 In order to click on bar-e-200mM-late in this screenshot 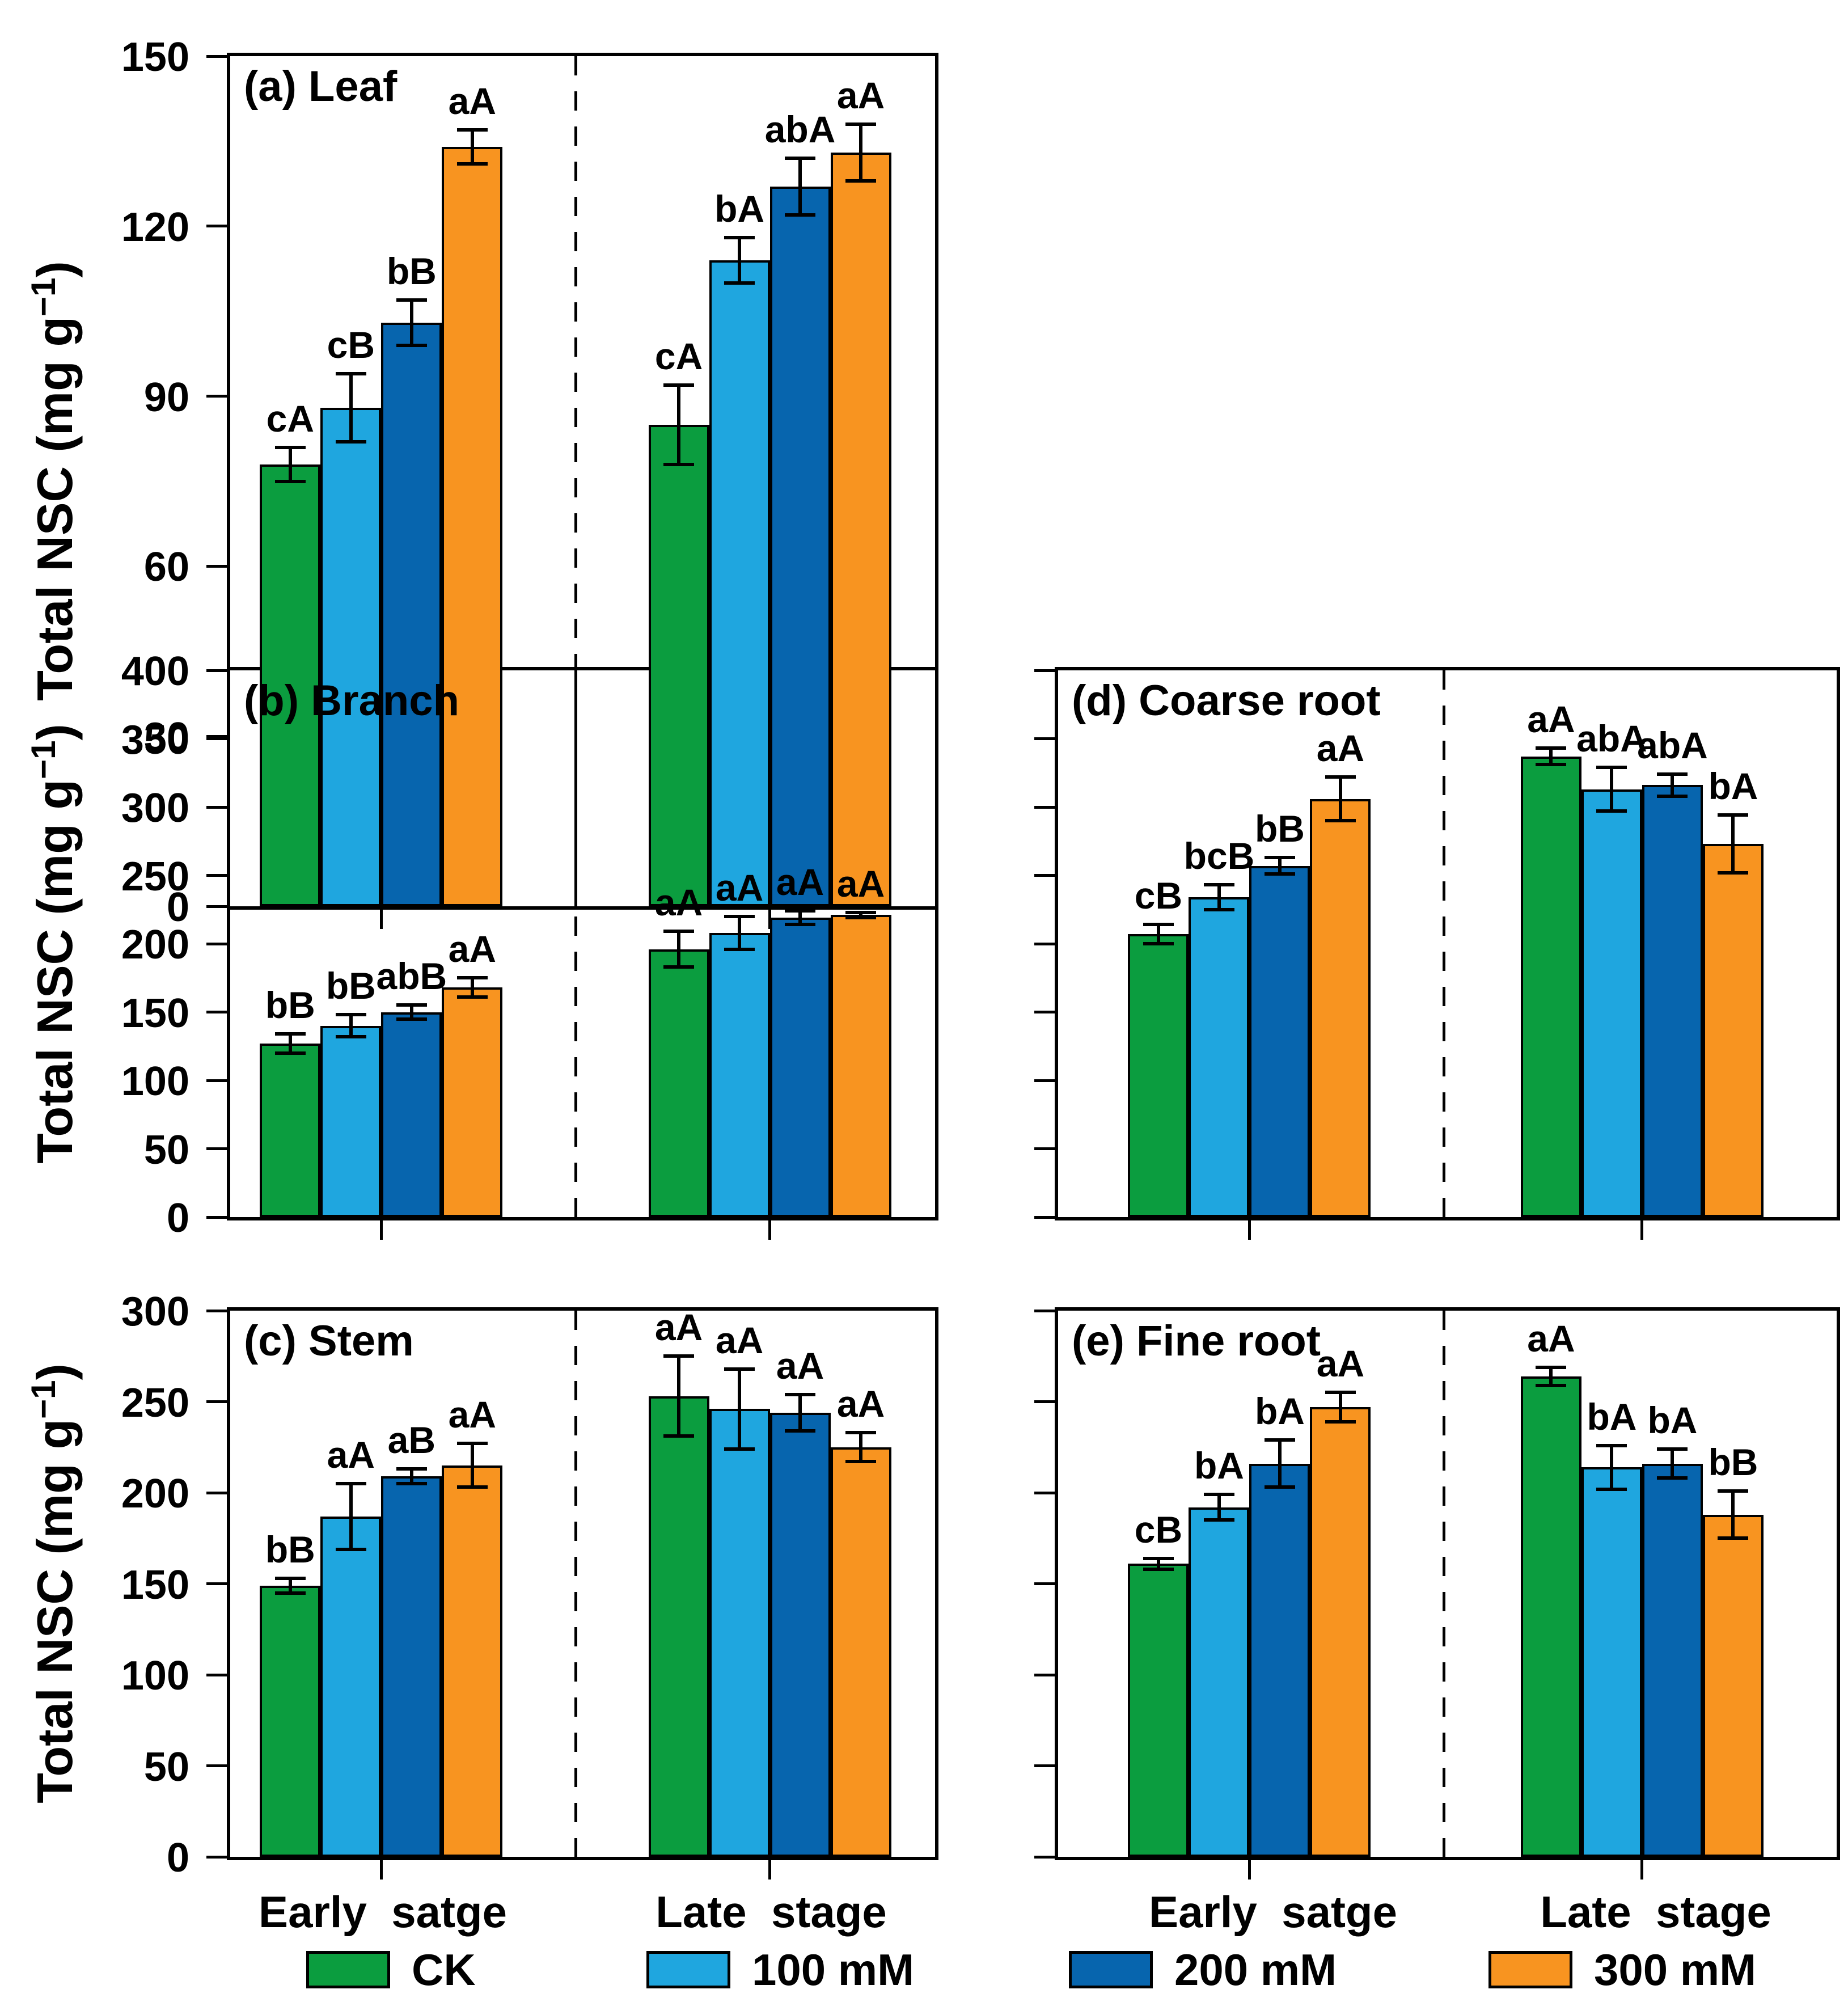, I will do `click(1672, 1660)`.